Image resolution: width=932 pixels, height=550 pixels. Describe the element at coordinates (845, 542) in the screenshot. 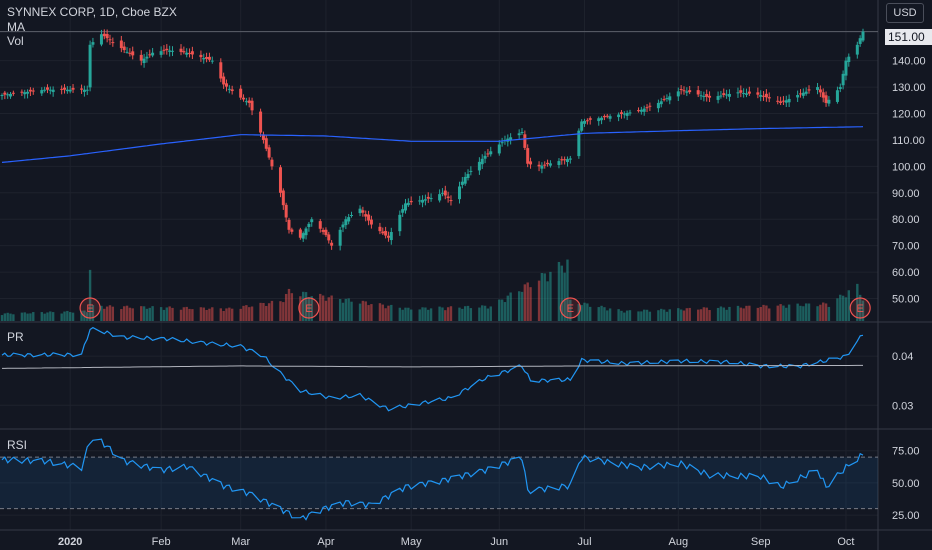

I see `time-axis-tick: Oct` at that location.